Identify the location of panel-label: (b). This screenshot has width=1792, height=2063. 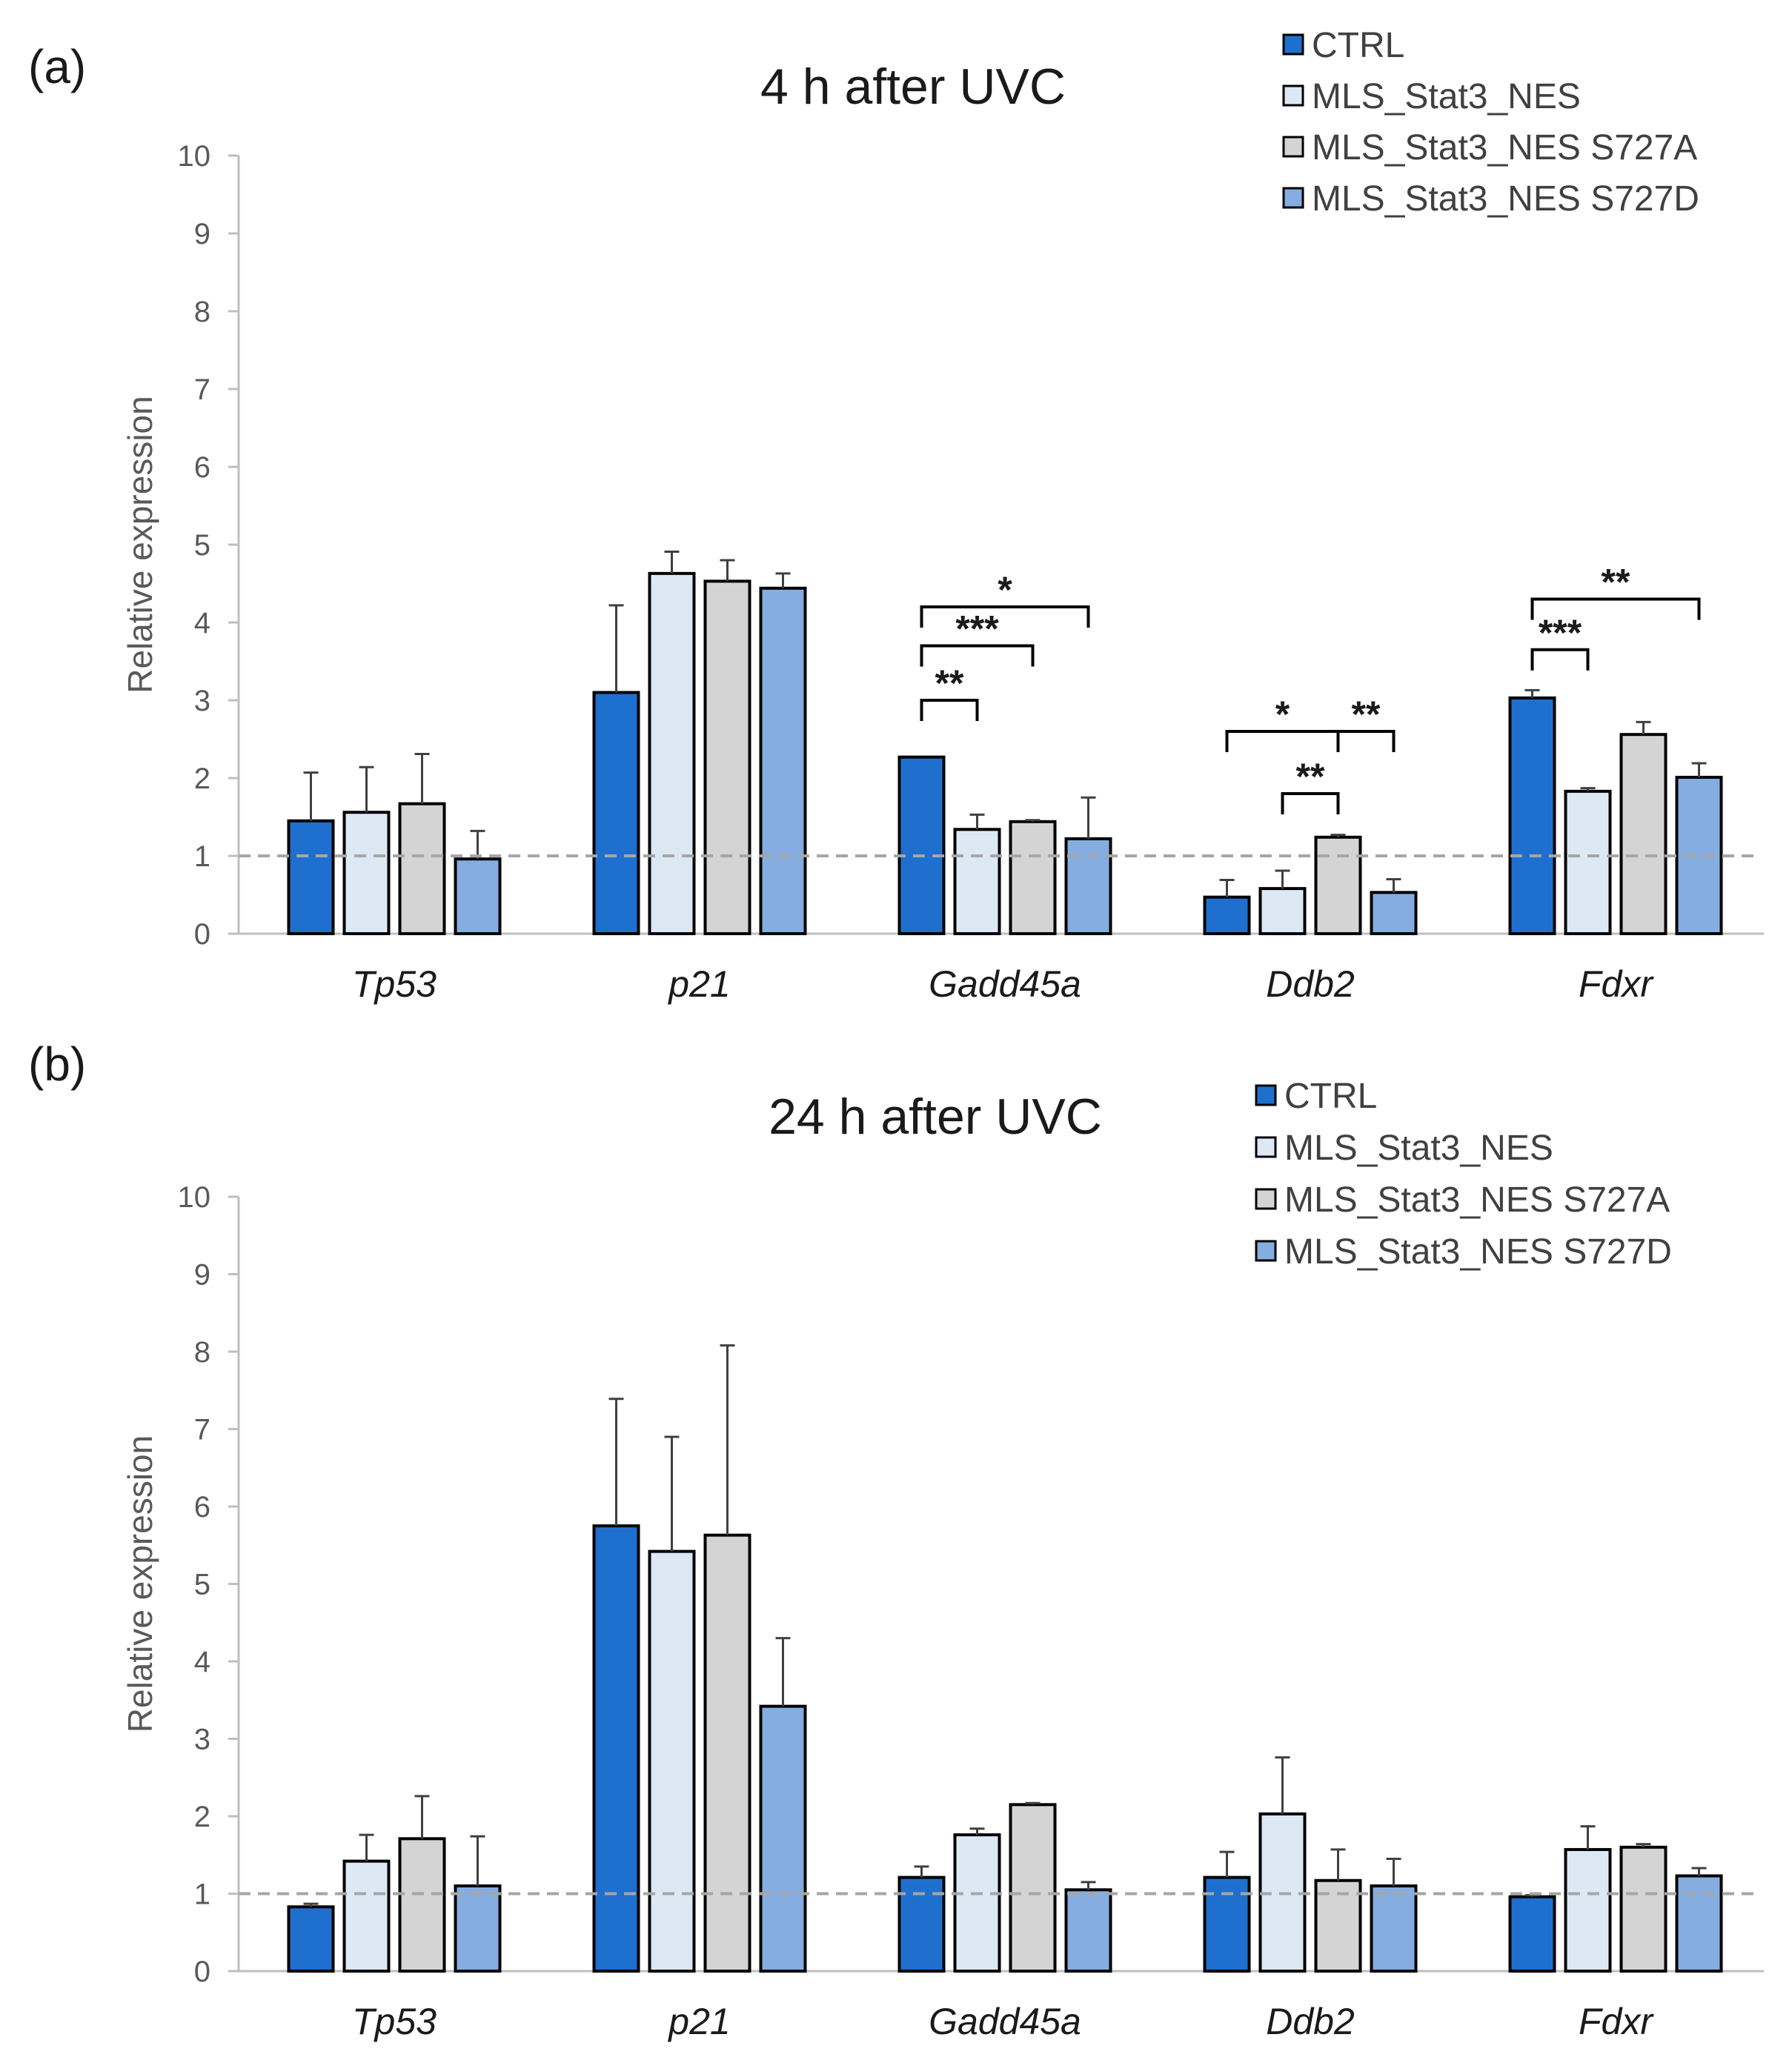
(57, 1064).